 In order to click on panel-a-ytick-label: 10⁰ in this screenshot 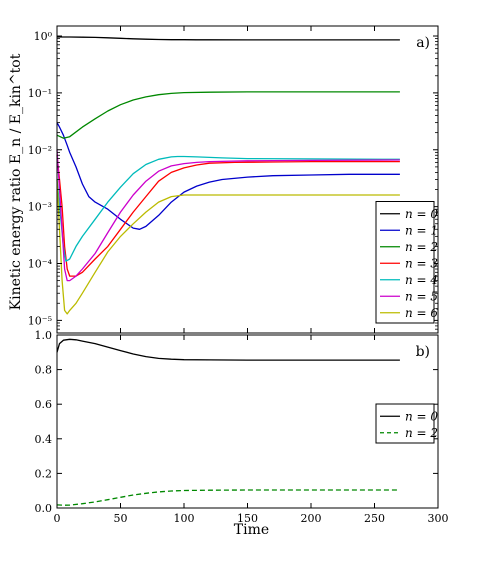, I will do `click(43, 36)`.